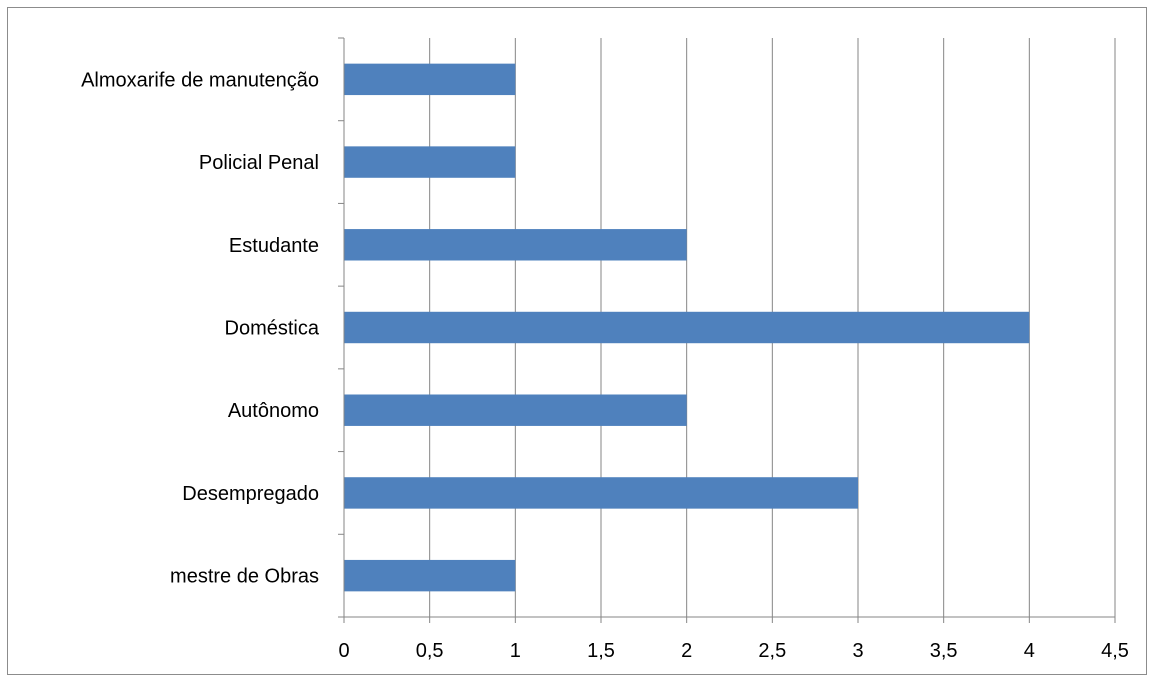 The image size is (1150, 677). I want to click on x-tick-label: 3,5, so click(944, 651).